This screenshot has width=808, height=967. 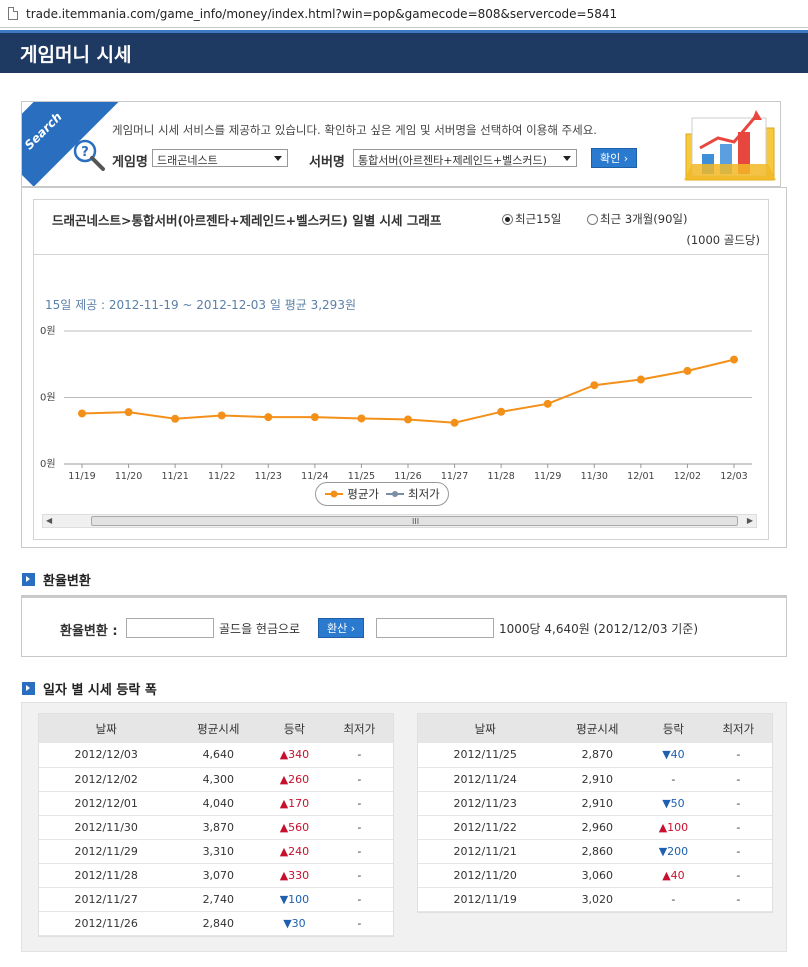 What do you see at coordinates (395, 494) in the screenshot?
I see `legend-min-marker` at bounding box center [395, 494].